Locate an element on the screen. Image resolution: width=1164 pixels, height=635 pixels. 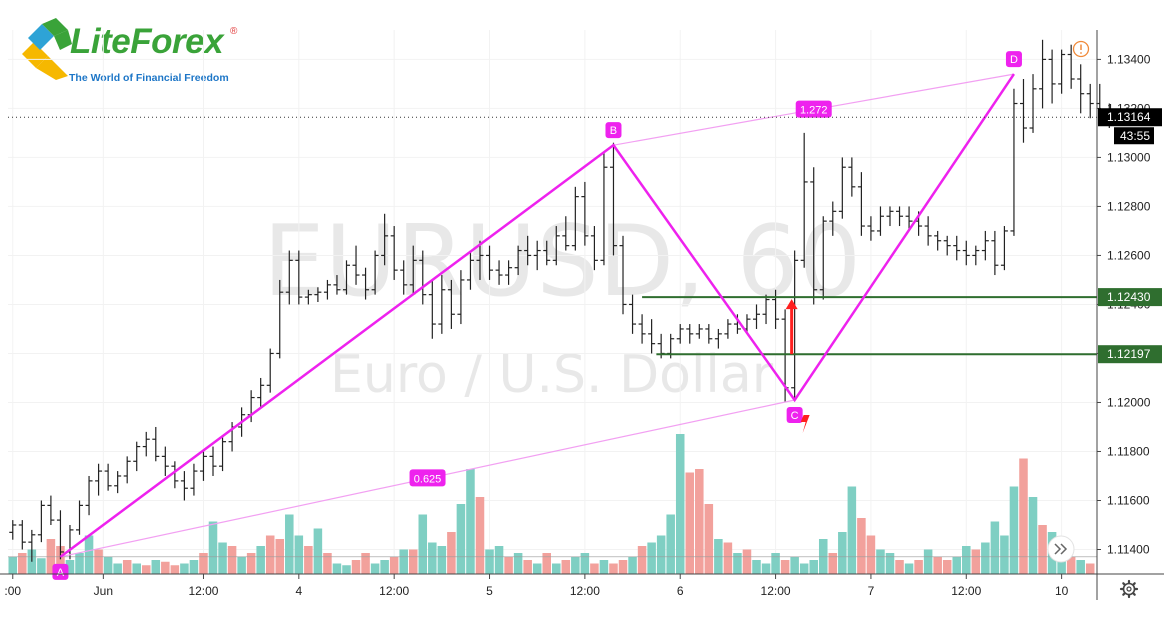
scroll-right-icon is located at coordinates (1061, 549).